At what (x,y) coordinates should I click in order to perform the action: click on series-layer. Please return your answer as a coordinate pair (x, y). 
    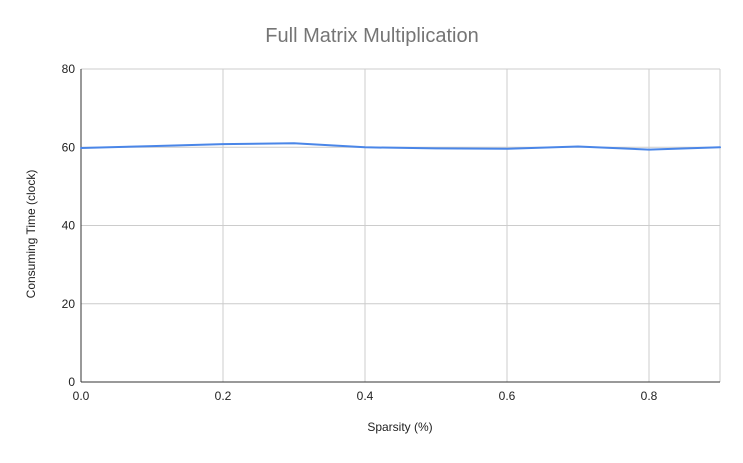
    Looking at the image, I should click on (400, 146).